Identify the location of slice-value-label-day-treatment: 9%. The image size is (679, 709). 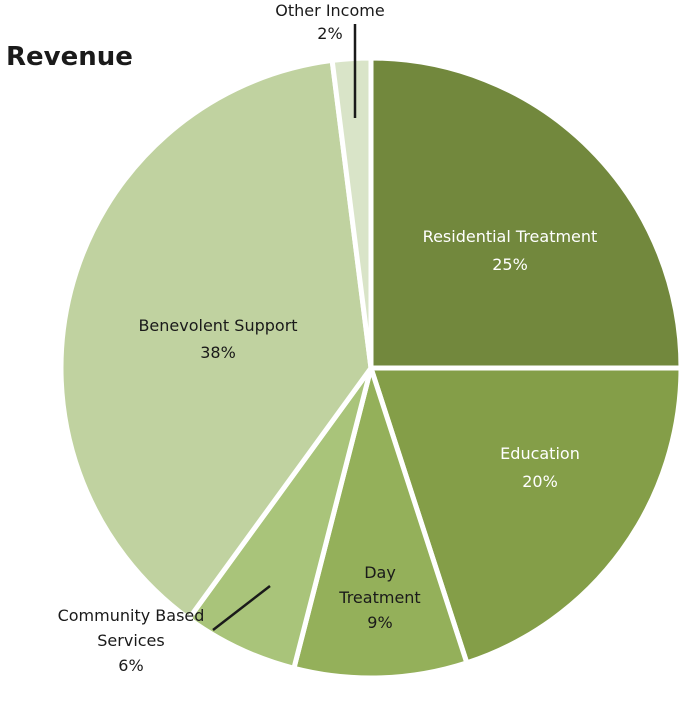
(379, 622).